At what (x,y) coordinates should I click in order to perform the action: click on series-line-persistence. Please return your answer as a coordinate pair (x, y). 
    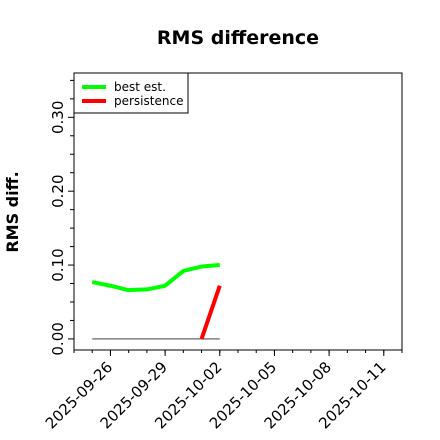
    Looking at the image, I should click on (210, 312).